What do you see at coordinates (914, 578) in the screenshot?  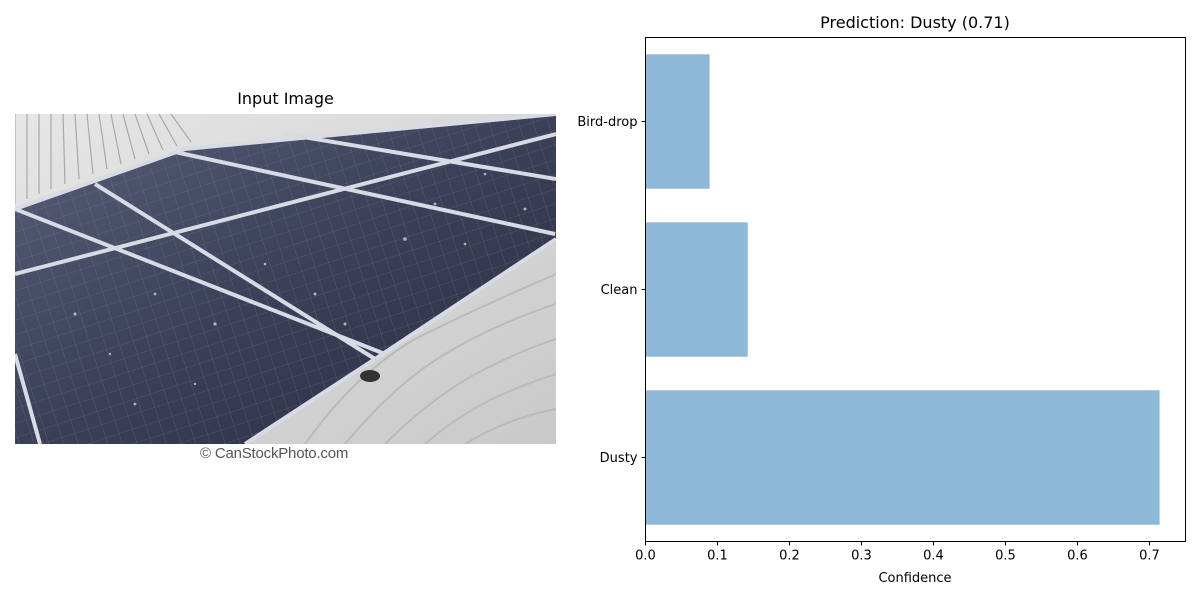 I see `x-axis-label: Confidence` at bounding box center [914, 578].